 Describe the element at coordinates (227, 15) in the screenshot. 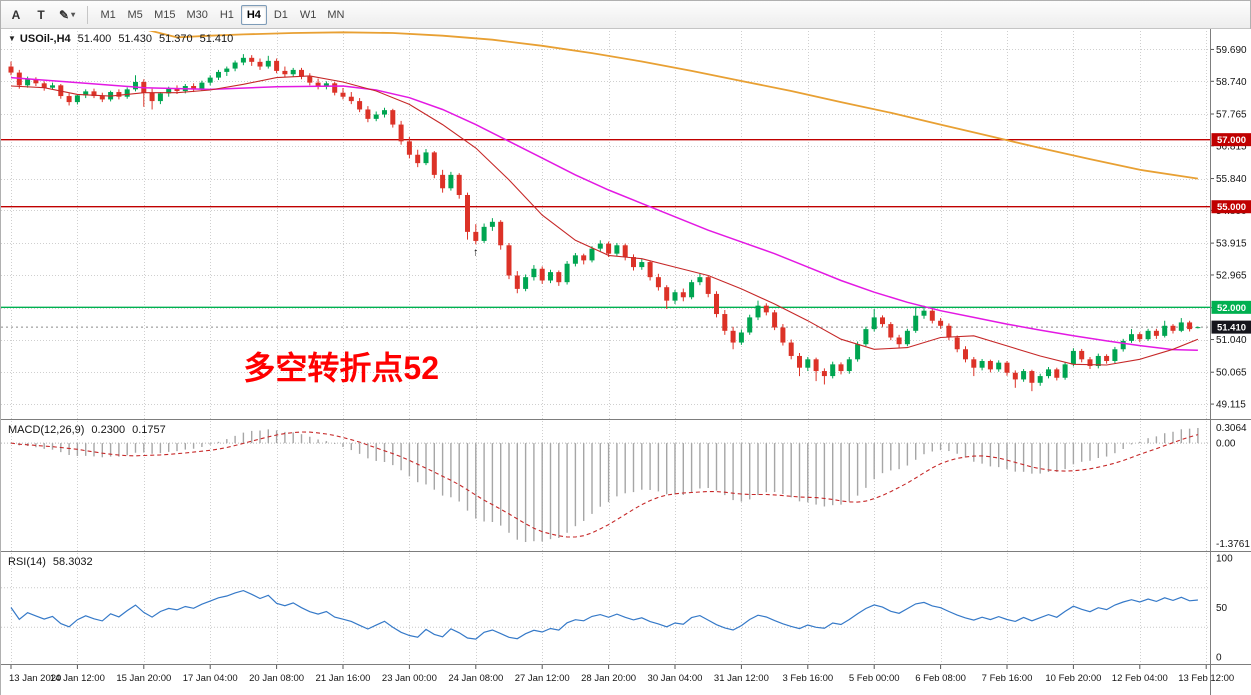

I see `timeframe-button-h1: H1` at that location.